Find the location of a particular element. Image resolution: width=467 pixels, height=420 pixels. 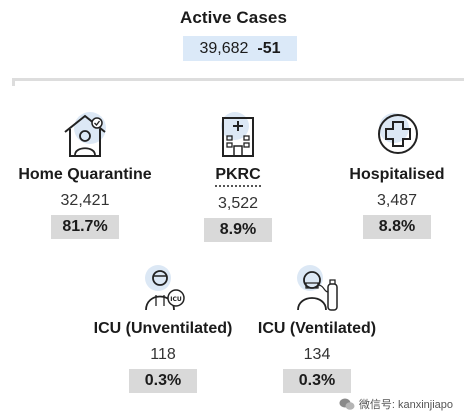

watermark: 微信号: kanxinjiapo is located at coordinates (396, 404).